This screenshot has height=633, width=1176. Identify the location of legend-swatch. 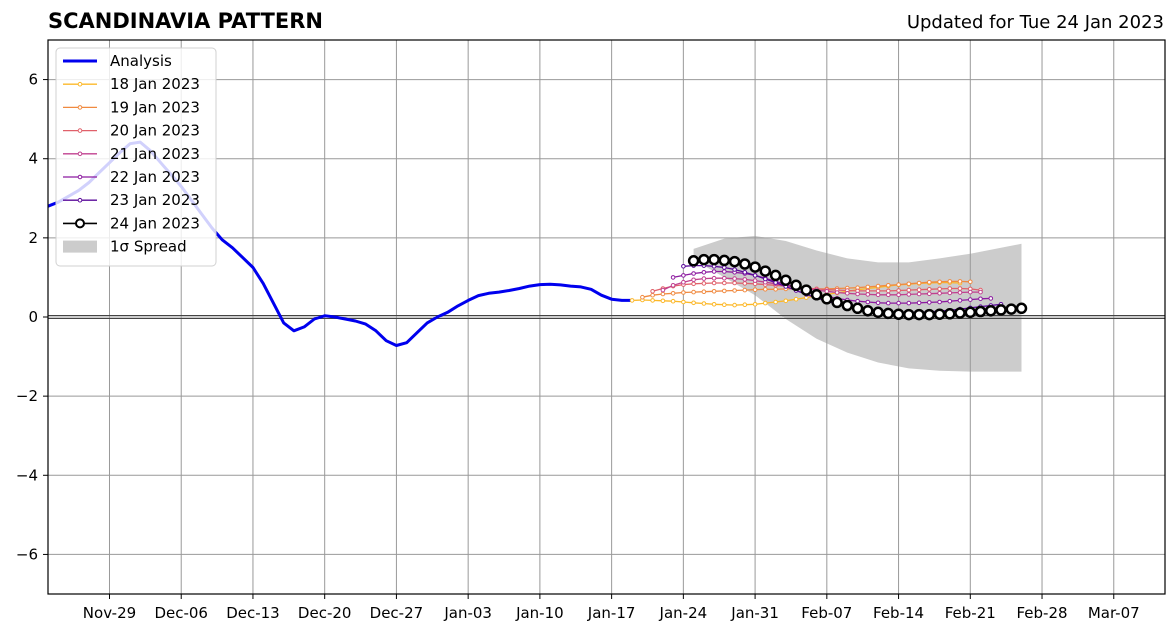
(80, 246).